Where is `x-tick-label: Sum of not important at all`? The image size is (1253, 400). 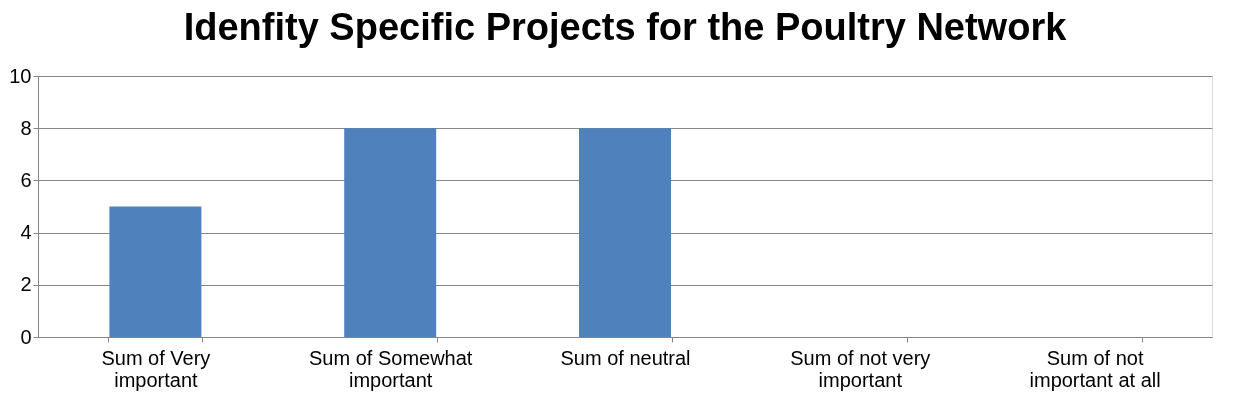 x-tick-label: Sum of not important at all is located at coordinates (1095, 368).